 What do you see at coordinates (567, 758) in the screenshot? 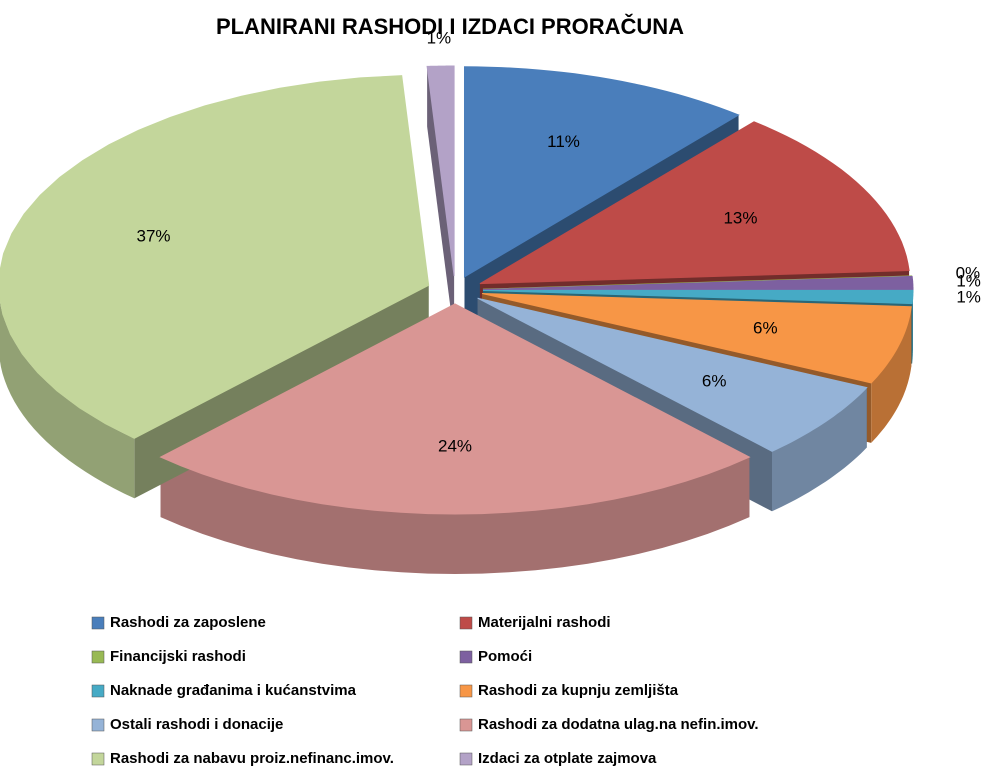
I see `legend-label: Izdaci za otplate zajmova` at bounding box center [567, 758].